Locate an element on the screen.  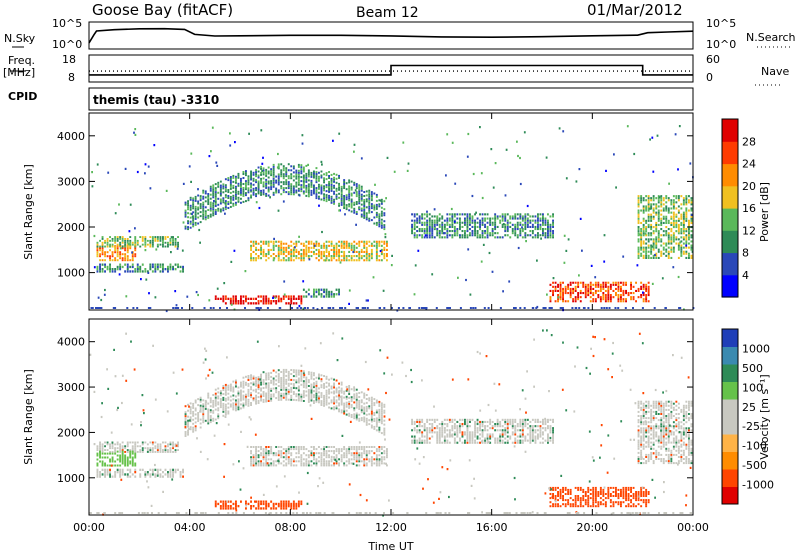
power-range-gate-cell is located at coordinates (363, 308).